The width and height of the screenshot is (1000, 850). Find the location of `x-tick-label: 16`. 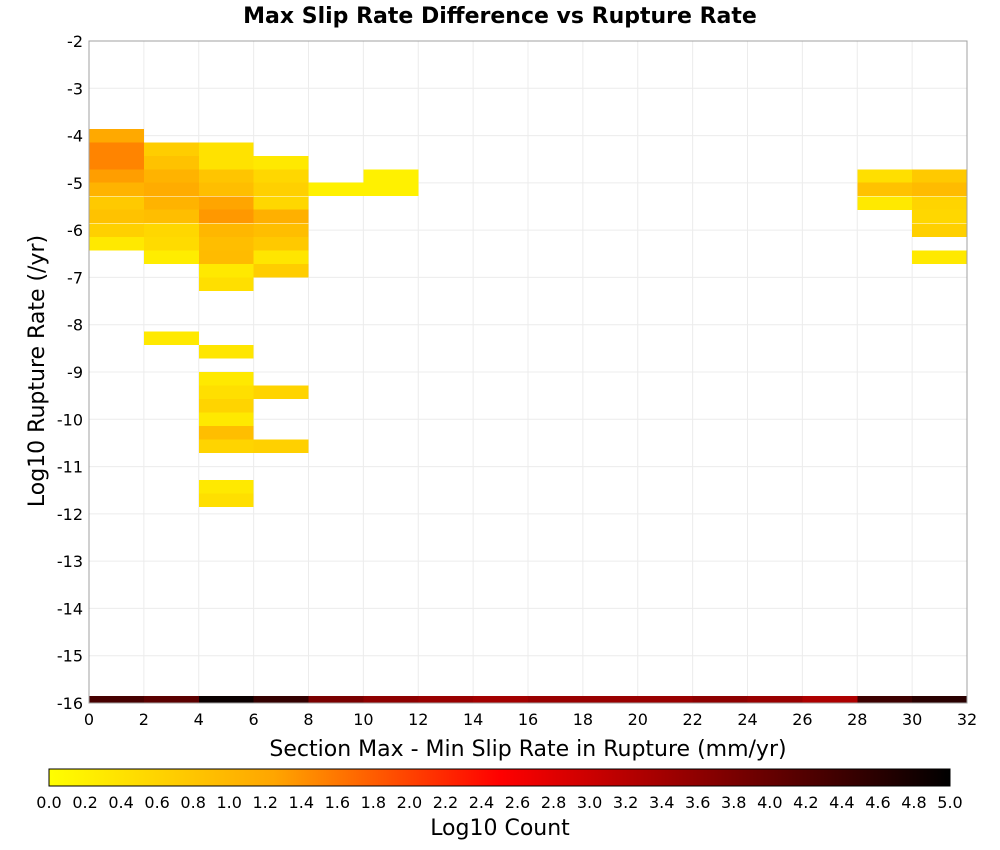

x-tick-label: 16 is located at coordinates (528, 719).